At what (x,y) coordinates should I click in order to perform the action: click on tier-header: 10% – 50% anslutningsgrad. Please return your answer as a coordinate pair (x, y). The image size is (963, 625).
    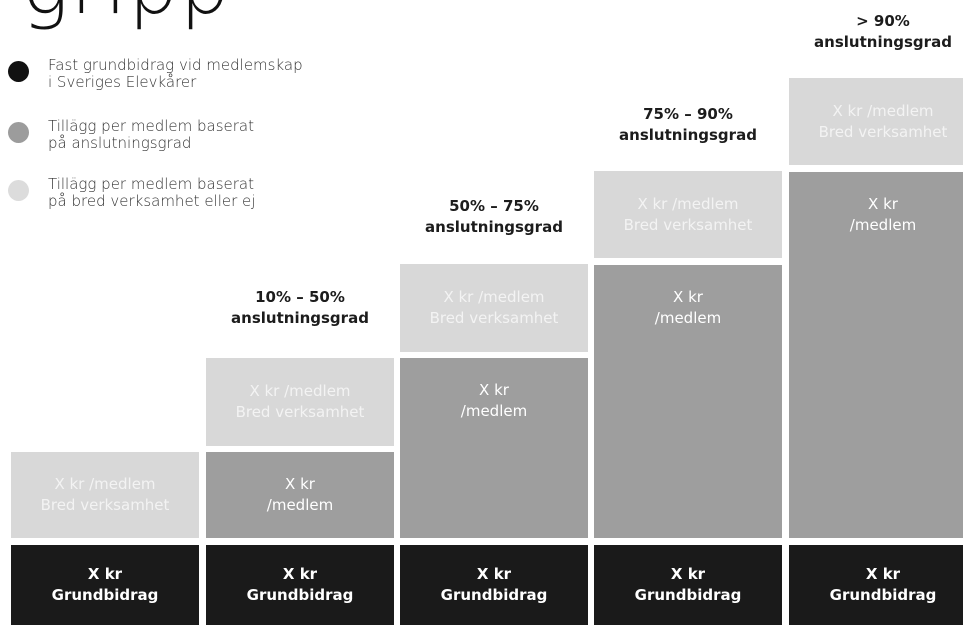
    Looking at the image, I should click on (300, 307).